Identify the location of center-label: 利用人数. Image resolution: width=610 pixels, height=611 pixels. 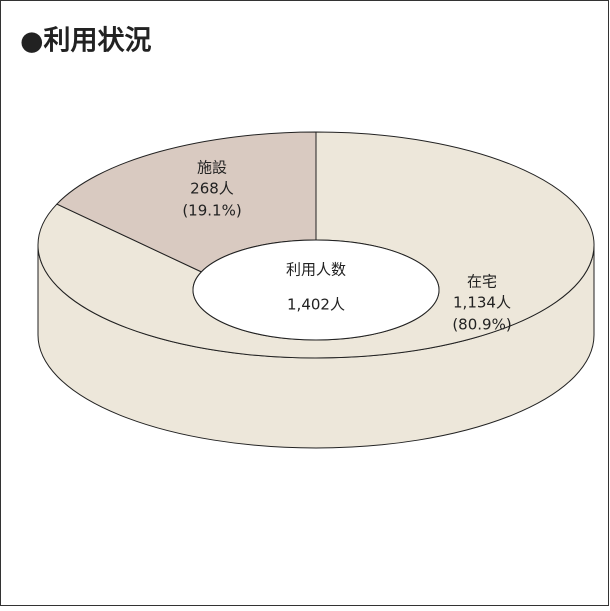
(316, 270).